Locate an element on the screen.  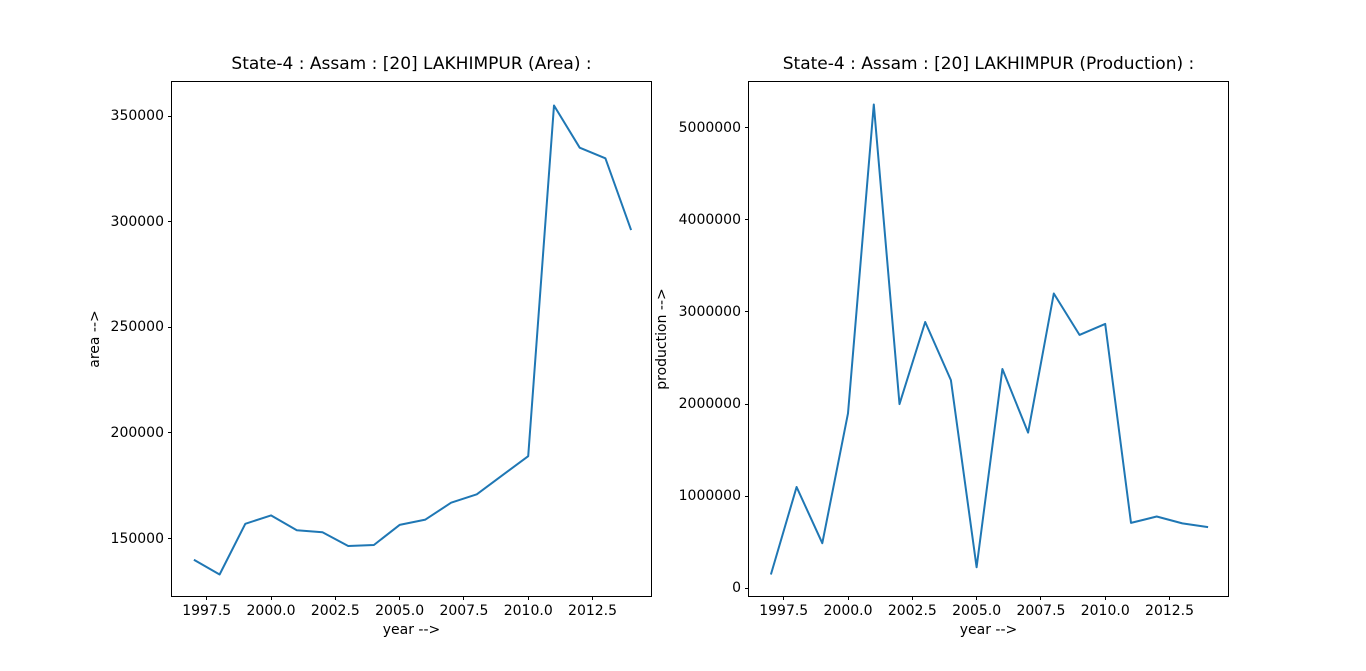
area-y-tick-label: 300000 is located at coordinates (137, 221).